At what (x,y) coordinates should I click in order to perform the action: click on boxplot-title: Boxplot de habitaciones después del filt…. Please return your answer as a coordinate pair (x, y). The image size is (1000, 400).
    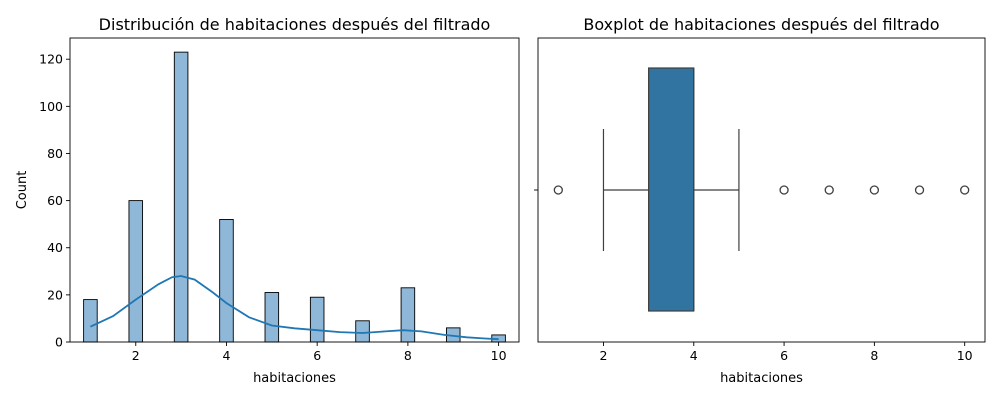
    Looking at the image, I should click on (761, 24).